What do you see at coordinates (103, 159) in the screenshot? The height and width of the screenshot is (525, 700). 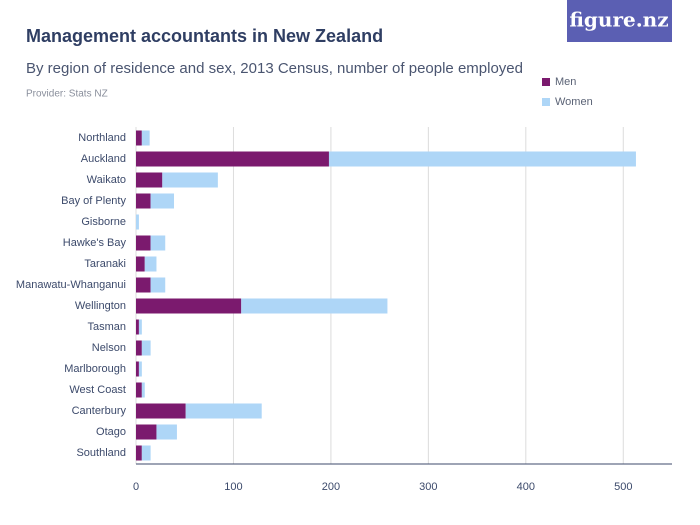 I see `y-tick-label: Auckland` at bounding box center [103, 159].